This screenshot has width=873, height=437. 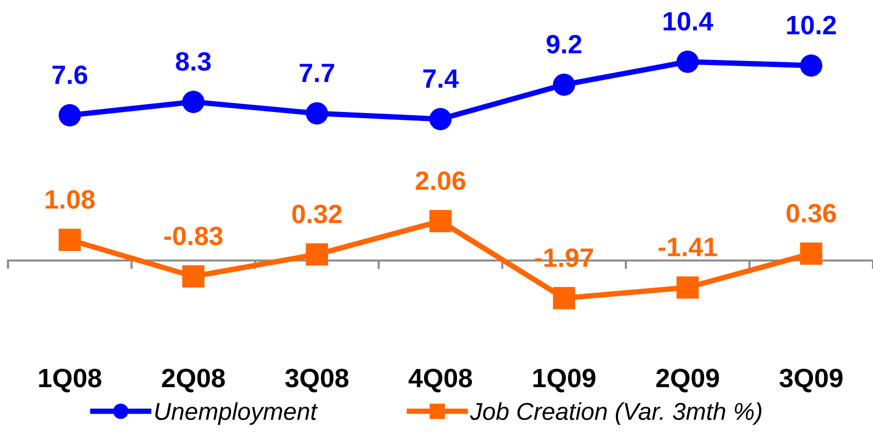 I want to click on legend-label: Job Creation (Var. 3mth %), so click(x=616, y=413).